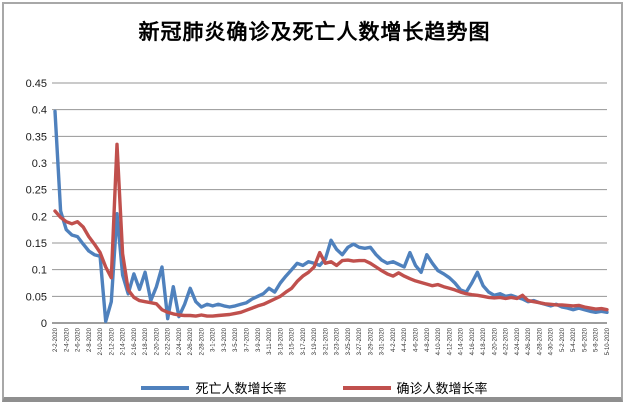 The width and height of the screenshot is (629, 416). I want to click on x-tick-label: 2-16-2020, so click(135, 341).